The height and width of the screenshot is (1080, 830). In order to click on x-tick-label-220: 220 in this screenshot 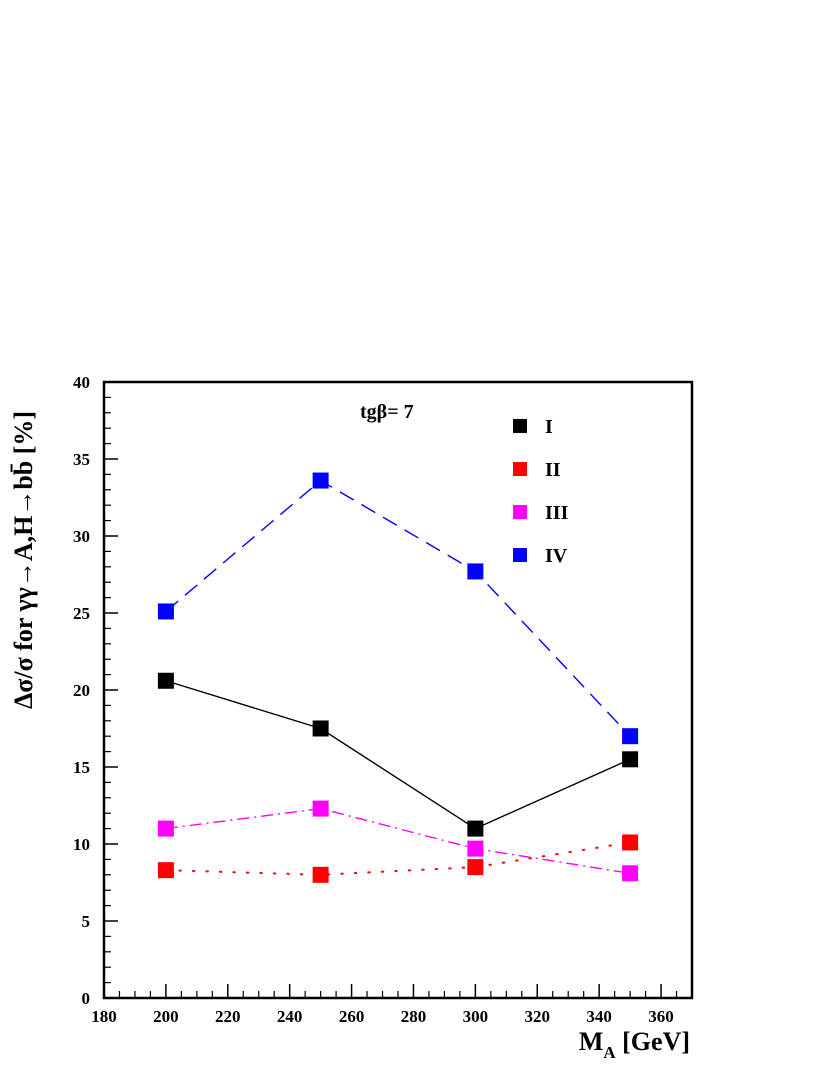, I will do `click(228, 1016)`.